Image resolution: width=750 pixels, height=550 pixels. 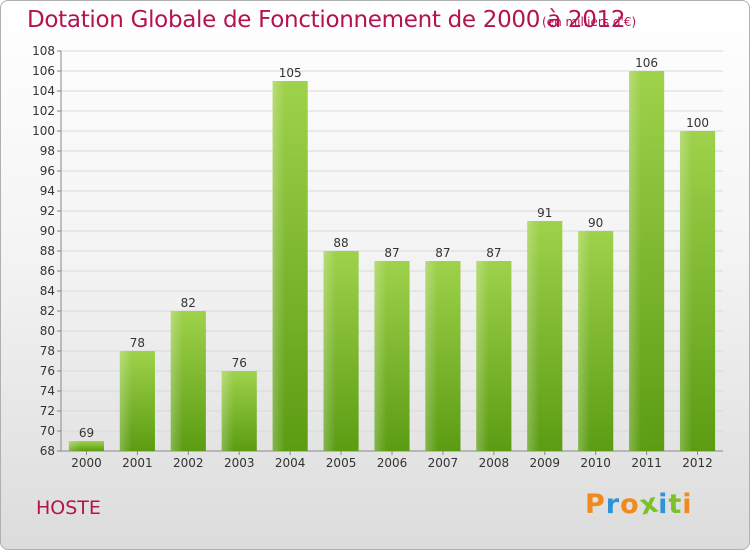 I want to click on x-tick-label: 2004, so click(x=290, y=463).